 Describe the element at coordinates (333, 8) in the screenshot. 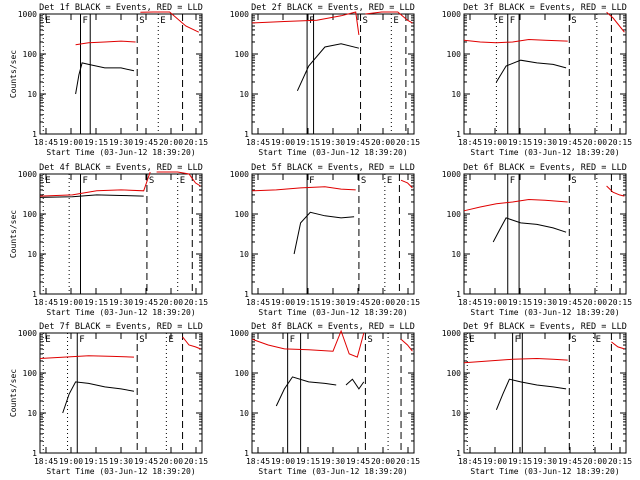

I see `chart-title: Det 2f BLACK = Events, RED = LLD` at that location.